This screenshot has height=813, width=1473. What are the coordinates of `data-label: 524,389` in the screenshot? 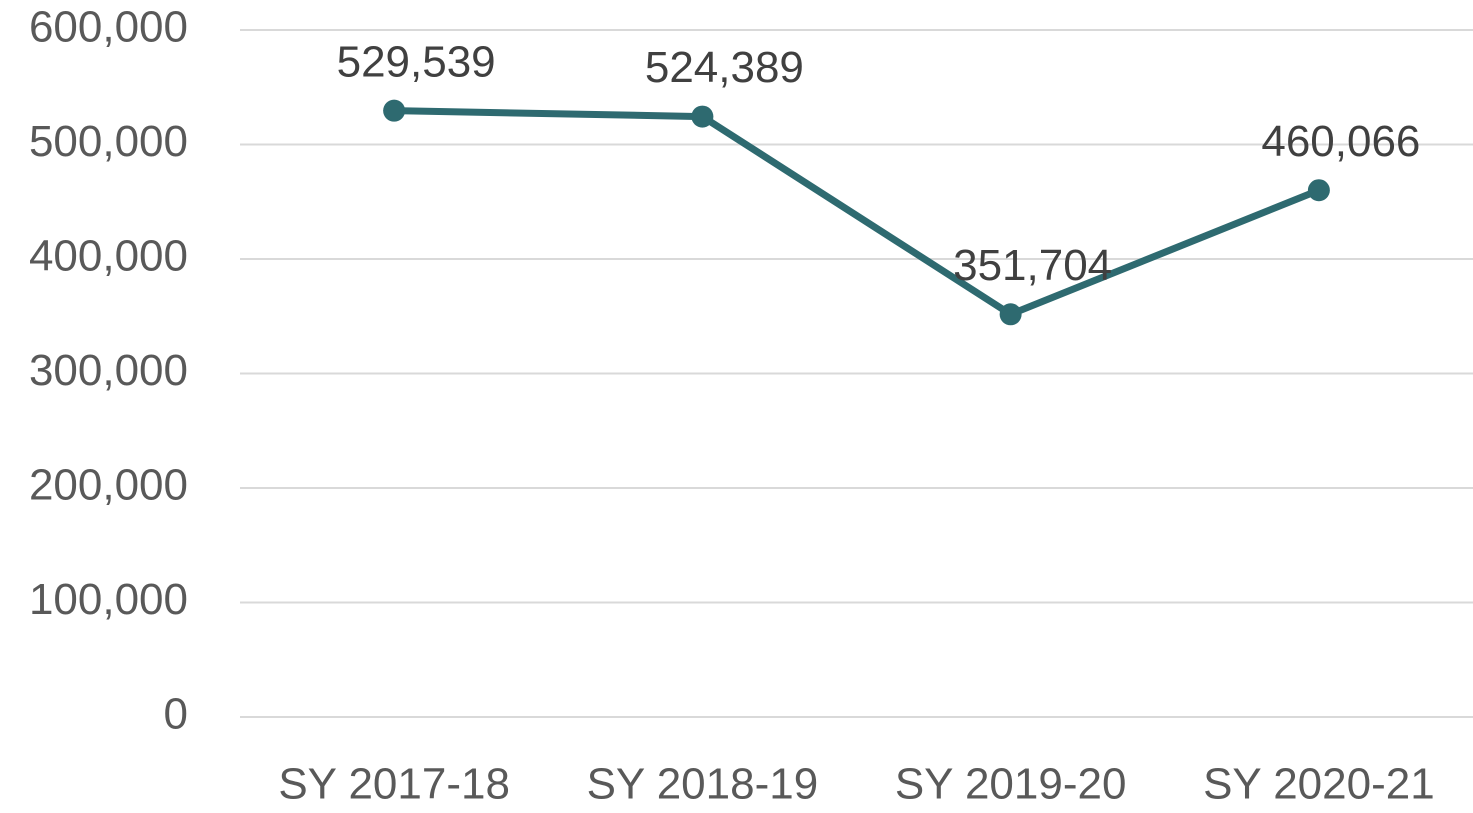 It's located at (724, 67).